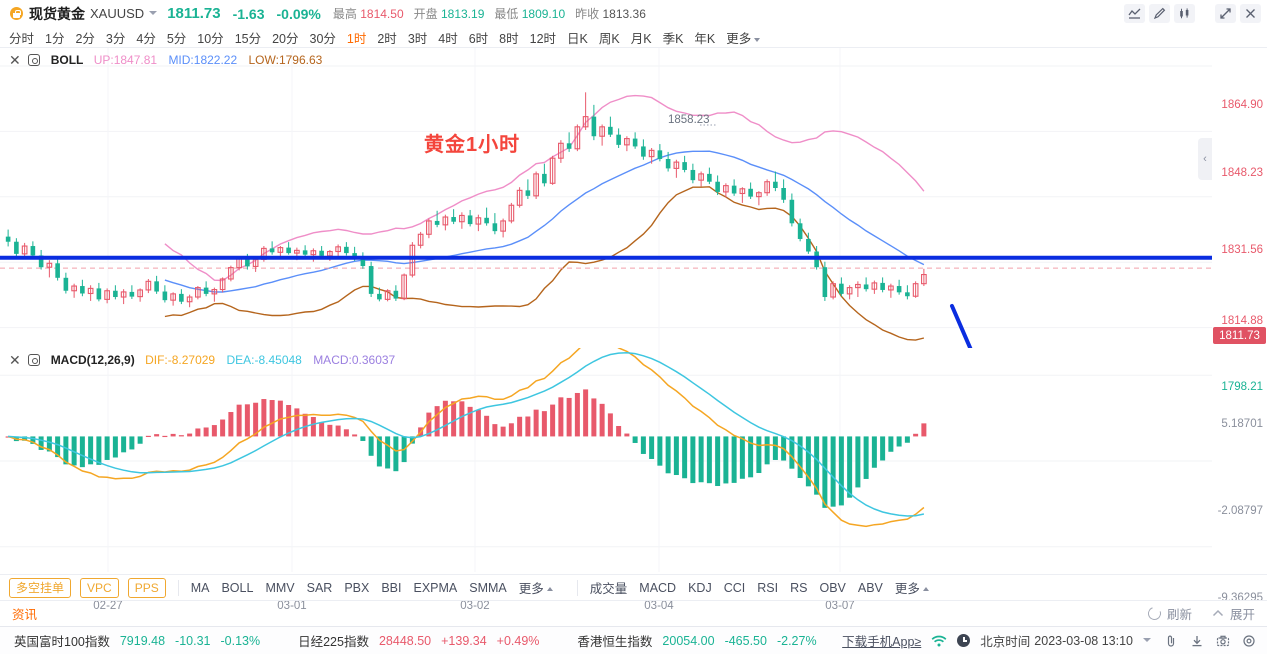 Image resolution: width=1267 pixels, height=654 pixels. What do you see at coordinates (1134, 13) in the screenshot?
I see `indicator-icon` at bounding box center [1134, 13].